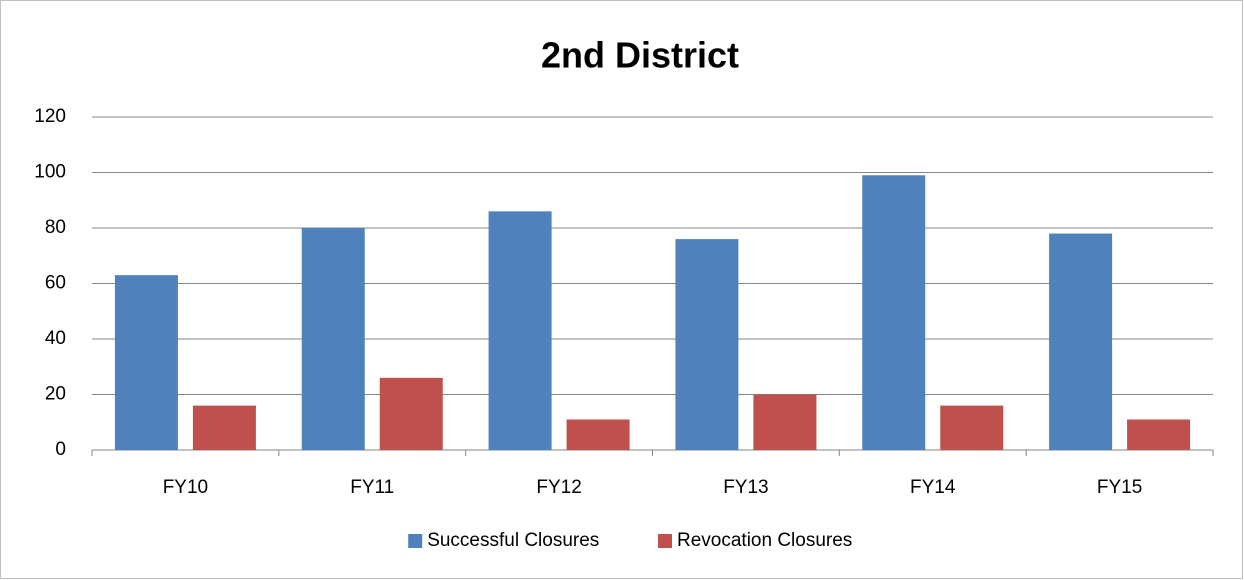  What do you see at coordinates (55, 227) in the screenshot?
I see `y-tick-label: 80` at bounding box center [55, 227].